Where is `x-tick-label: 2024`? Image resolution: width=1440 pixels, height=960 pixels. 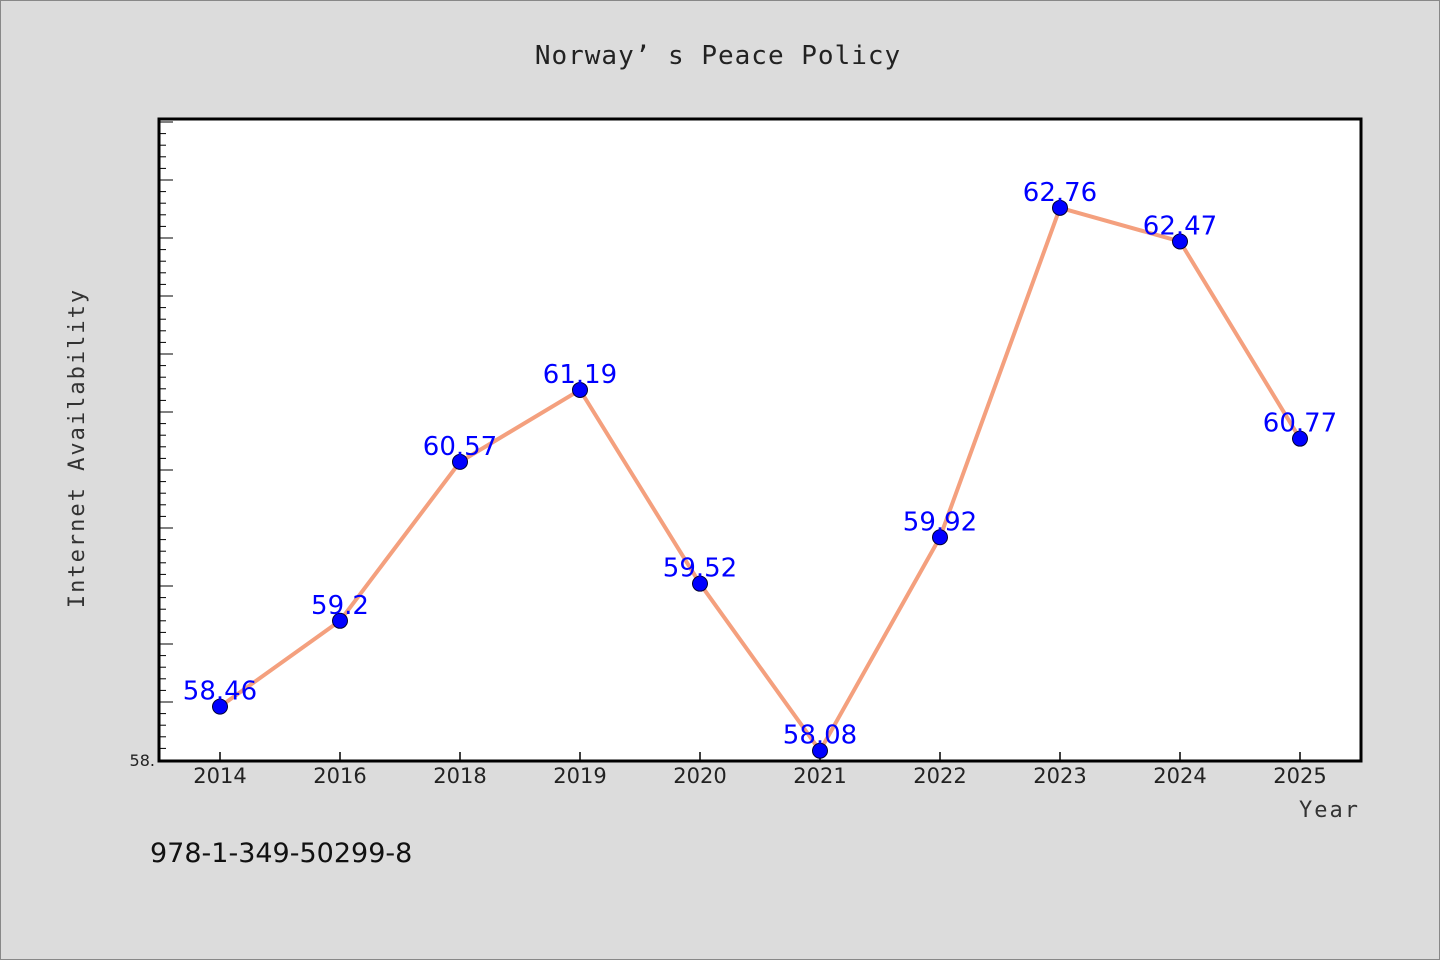
x-tick-label: 2024 is located at coordinates (1179, 776).